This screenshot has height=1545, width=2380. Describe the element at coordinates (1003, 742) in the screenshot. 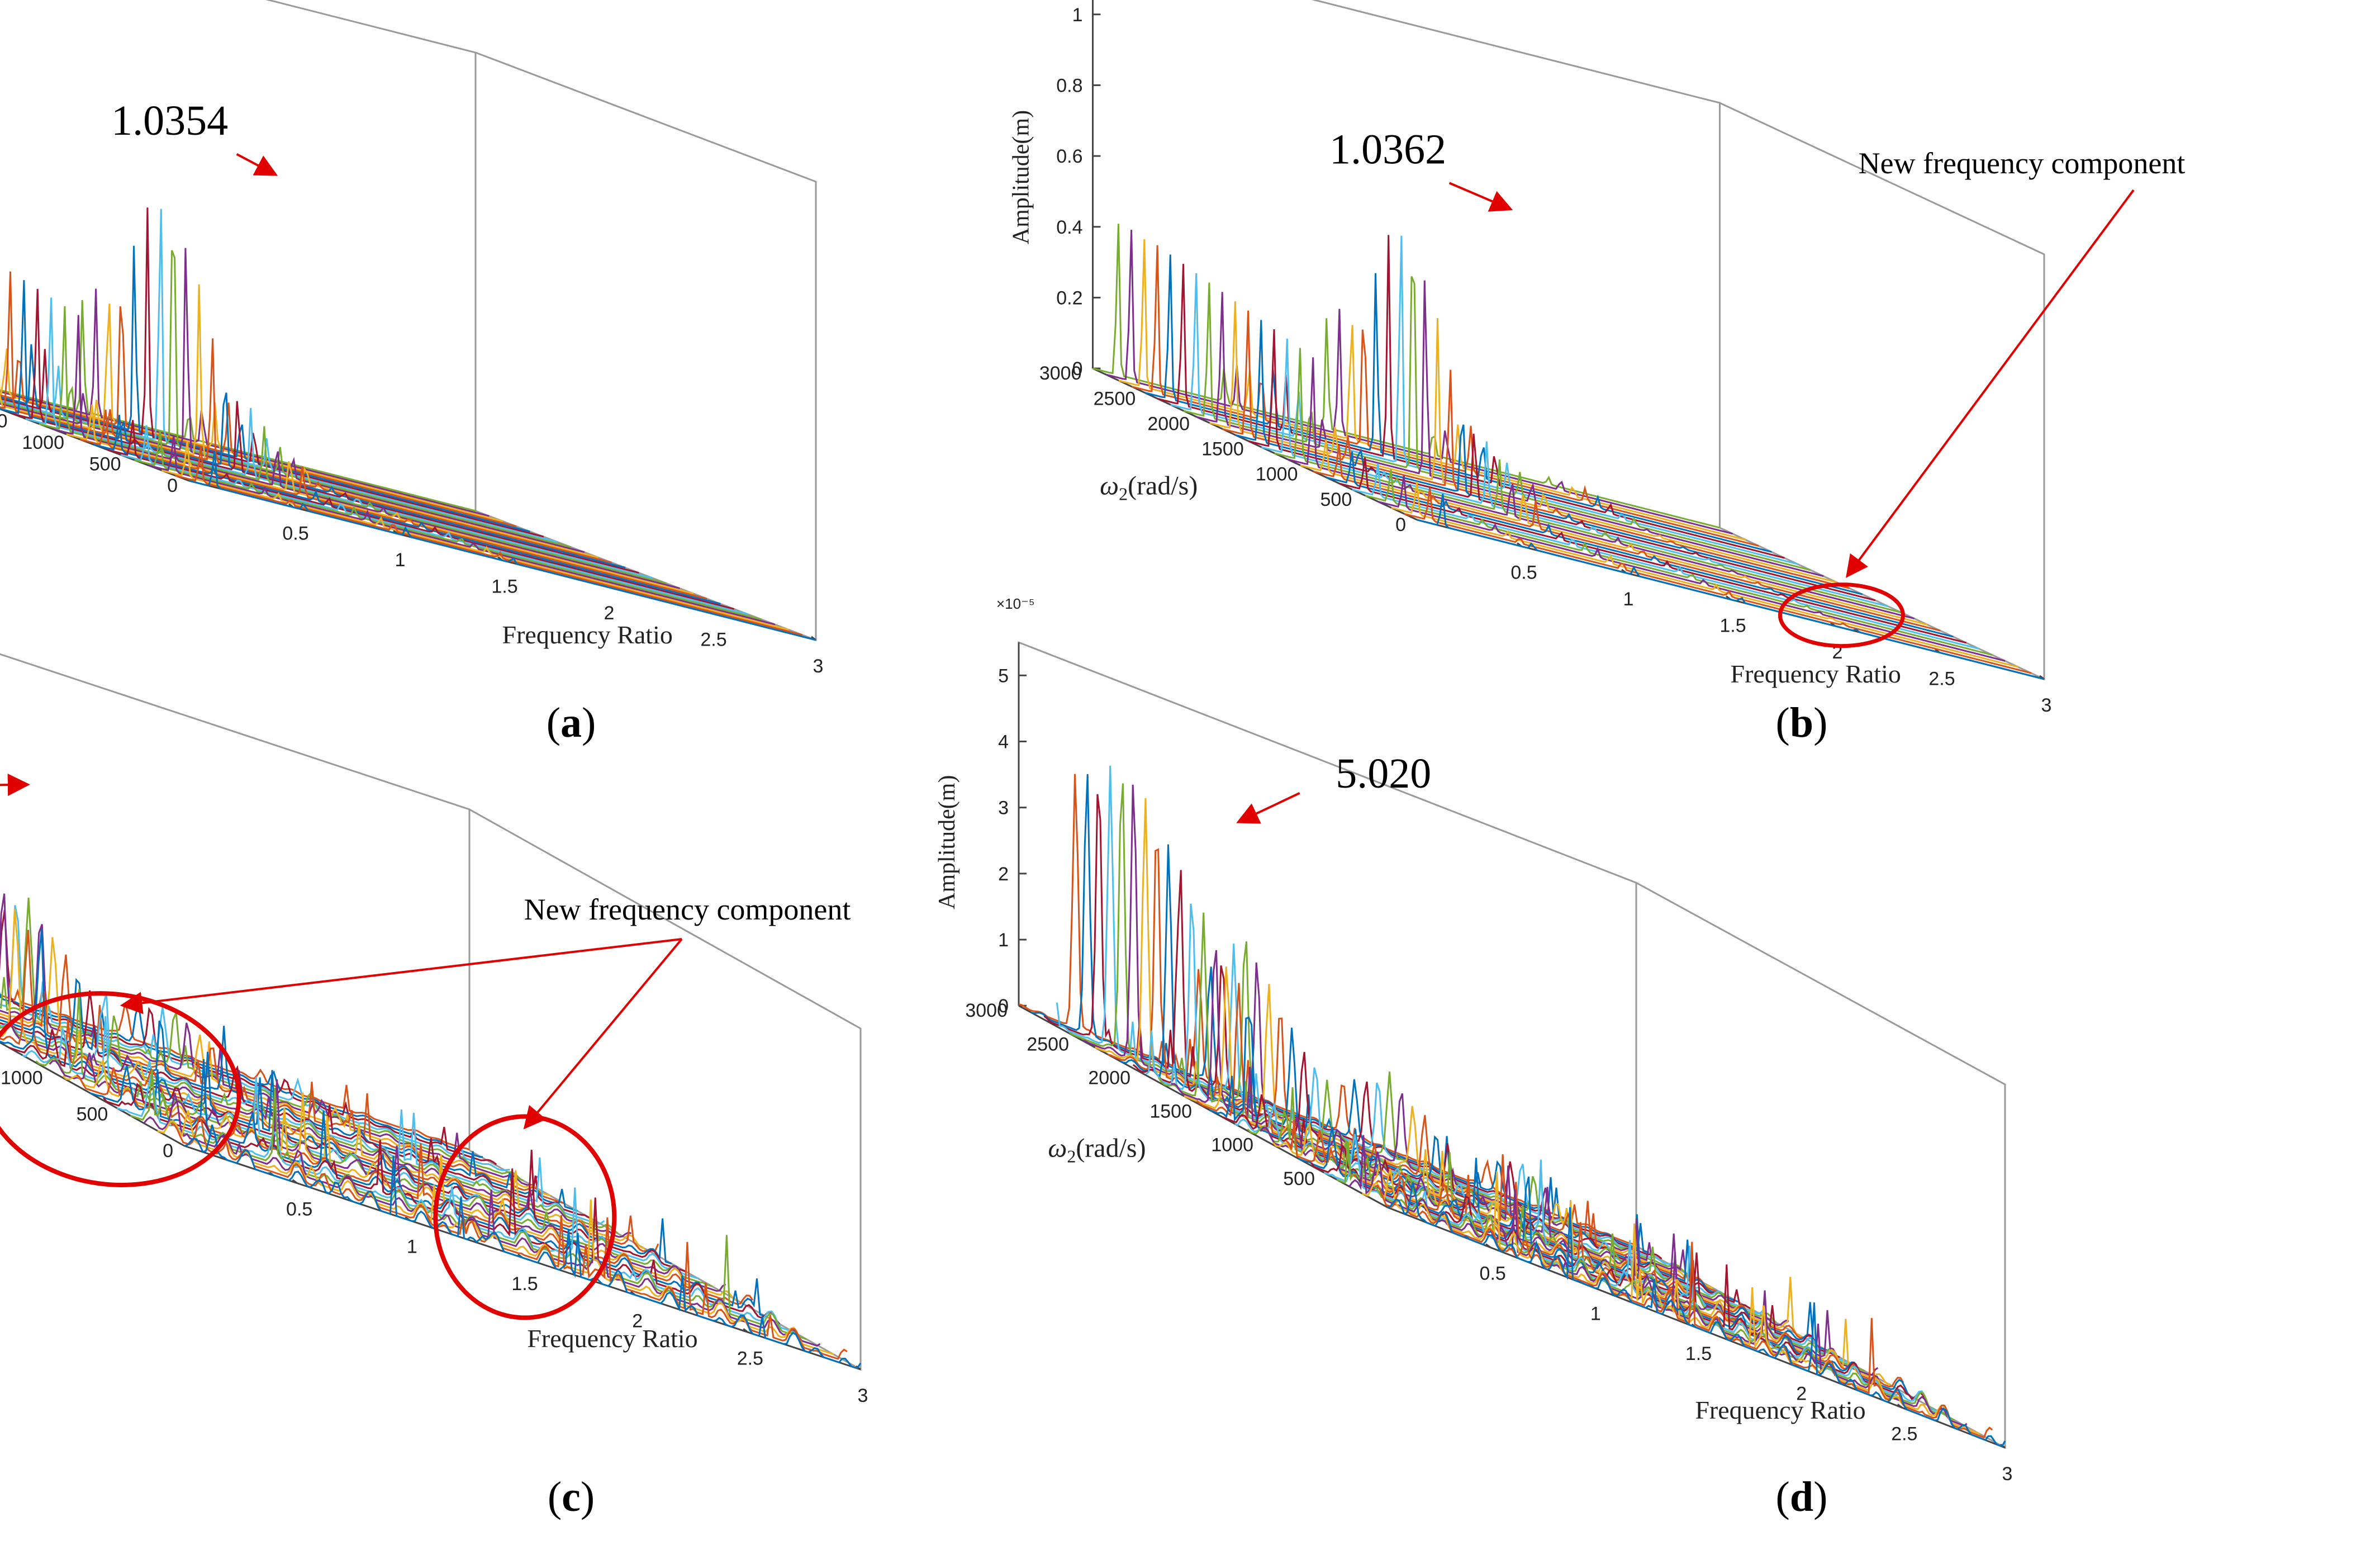

I see `z-tick-label: 4` at that location.